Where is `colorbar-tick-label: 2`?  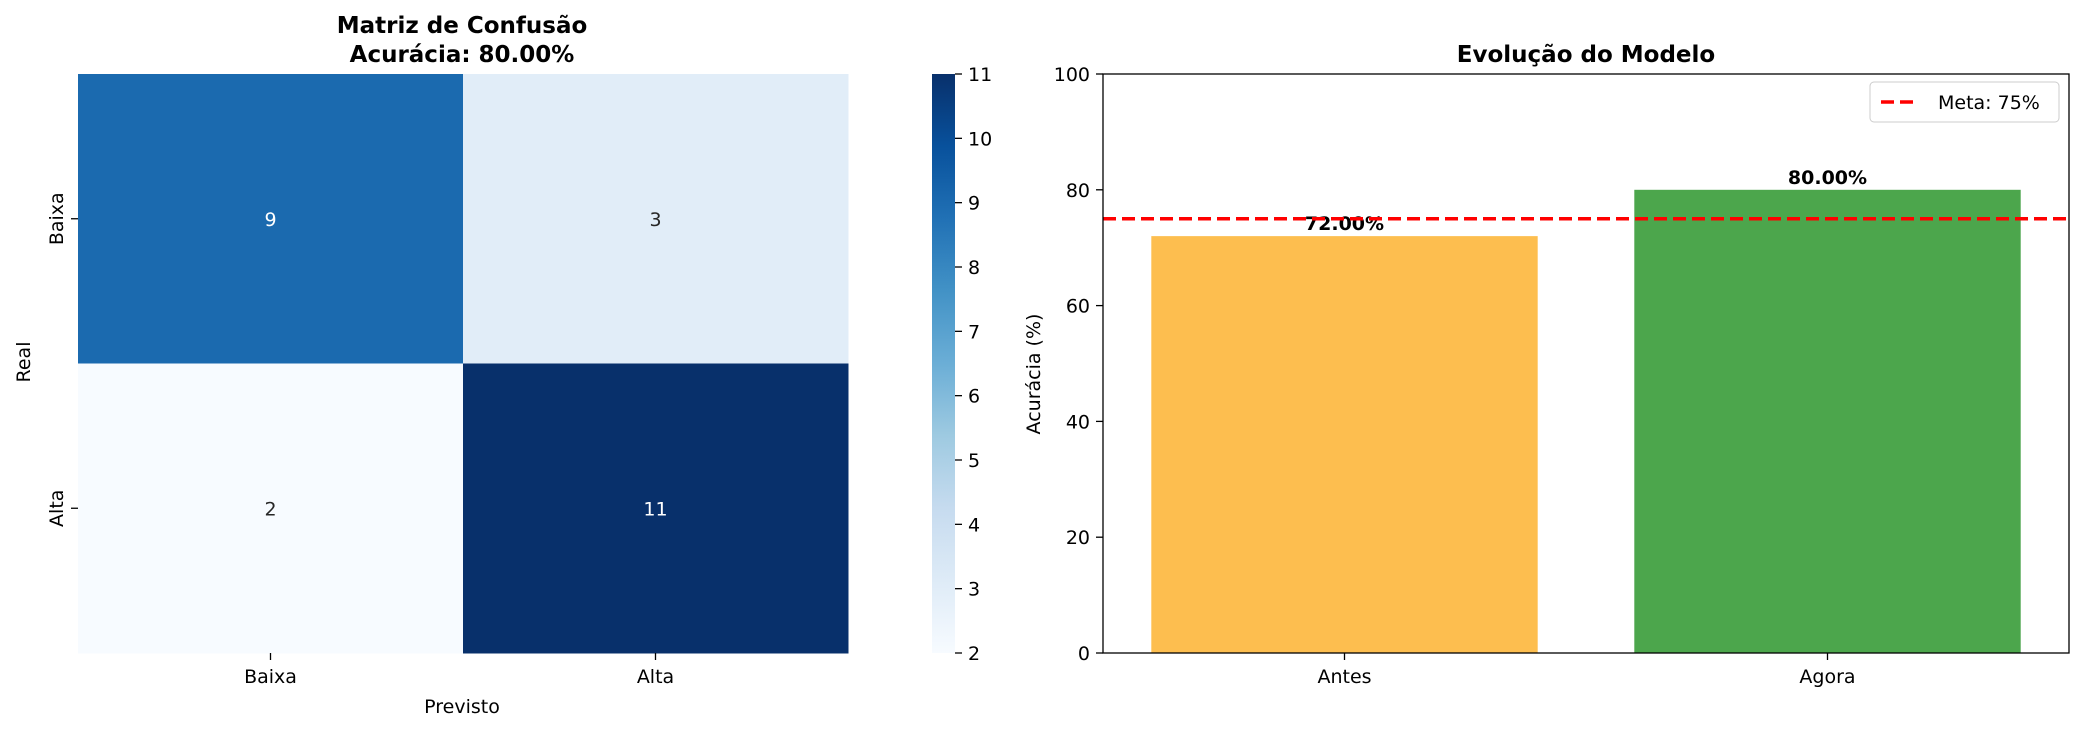 colorbar-tick-label: 2 is located at coordinates (974, 654).